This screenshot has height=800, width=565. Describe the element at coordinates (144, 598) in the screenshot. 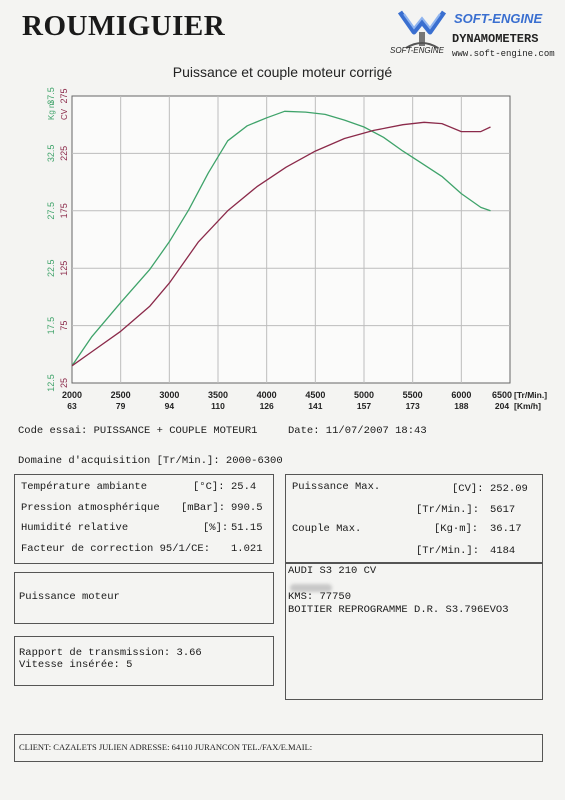

I see `engine-power-box: Puissance moteur` at that location.